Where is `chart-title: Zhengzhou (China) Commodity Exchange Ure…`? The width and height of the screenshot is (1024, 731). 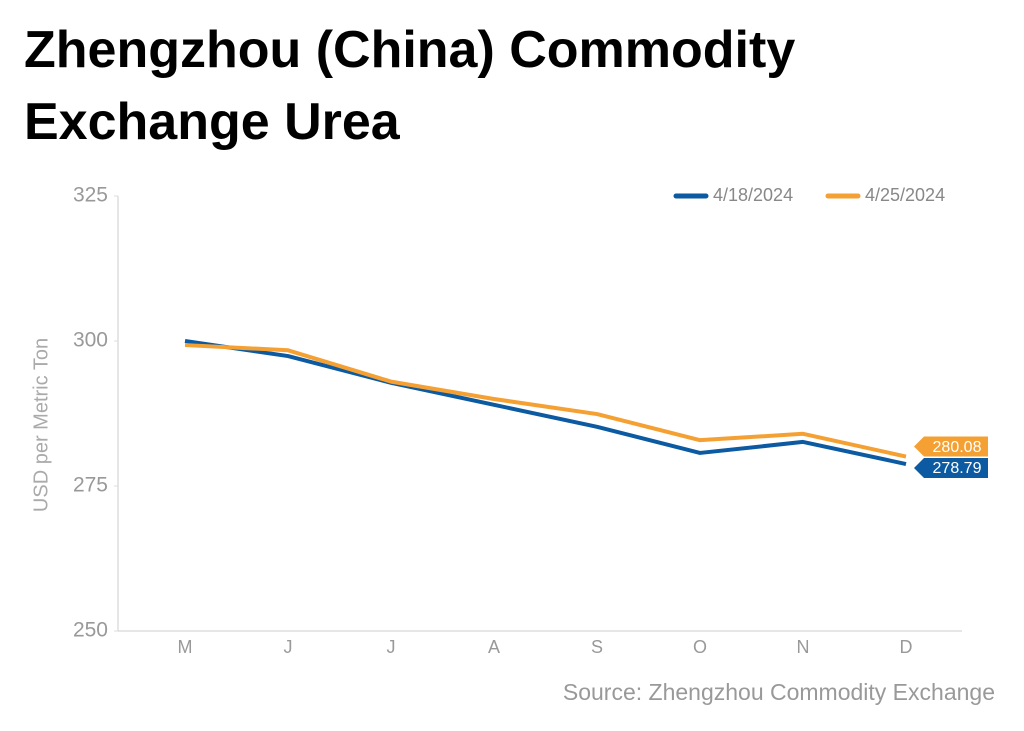
chart-title: Zhengzhou (China) Commodity Exchange Ure… is located at coordinates (410, 86).